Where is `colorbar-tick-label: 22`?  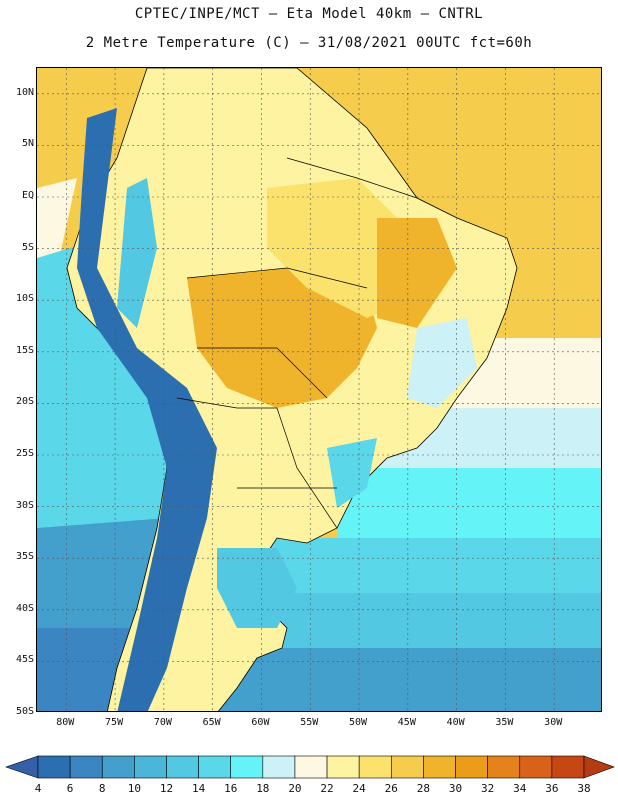 colorbar-tick-label: 22 is located at coordinates (327, 788).